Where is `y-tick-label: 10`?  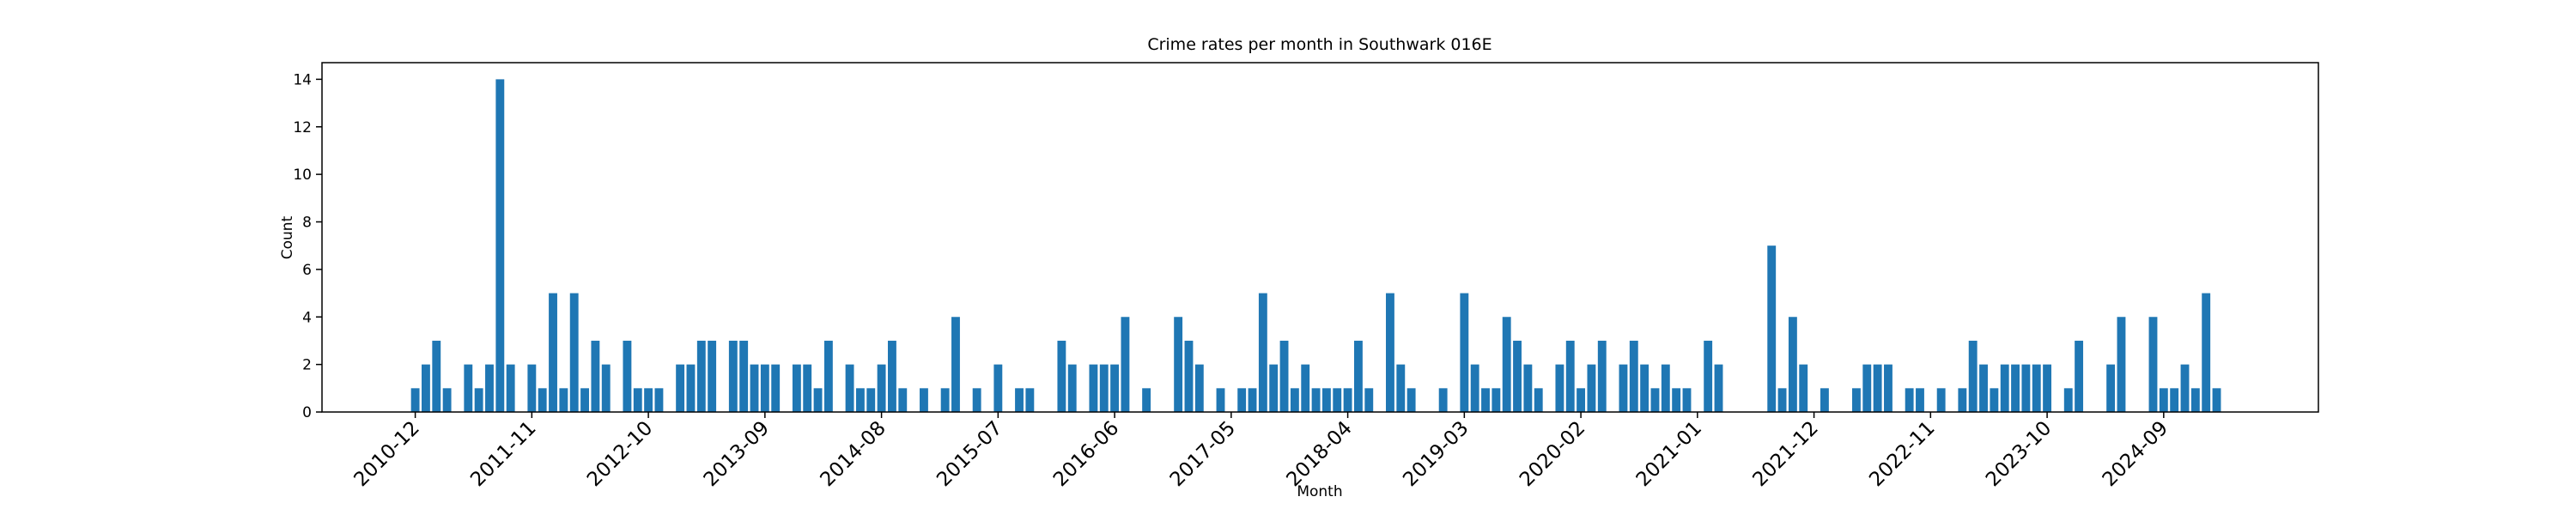 y-tick-label: 10 is located at coordinates (302, 175).